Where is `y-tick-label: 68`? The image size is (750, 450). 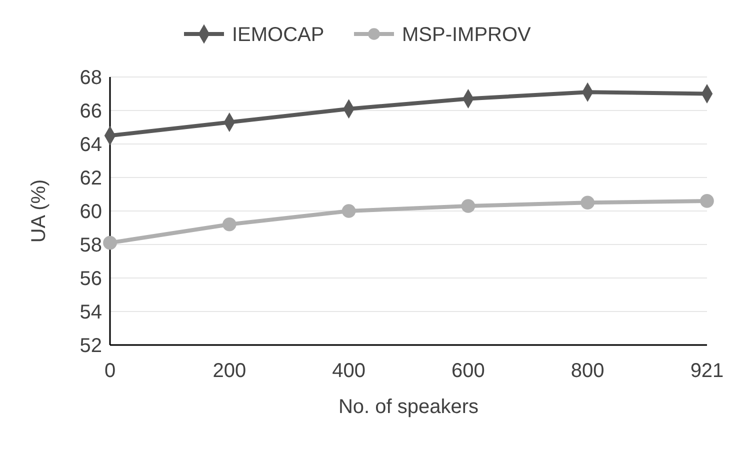 y-tick-label: 68 is located at coordinates (91, 78).